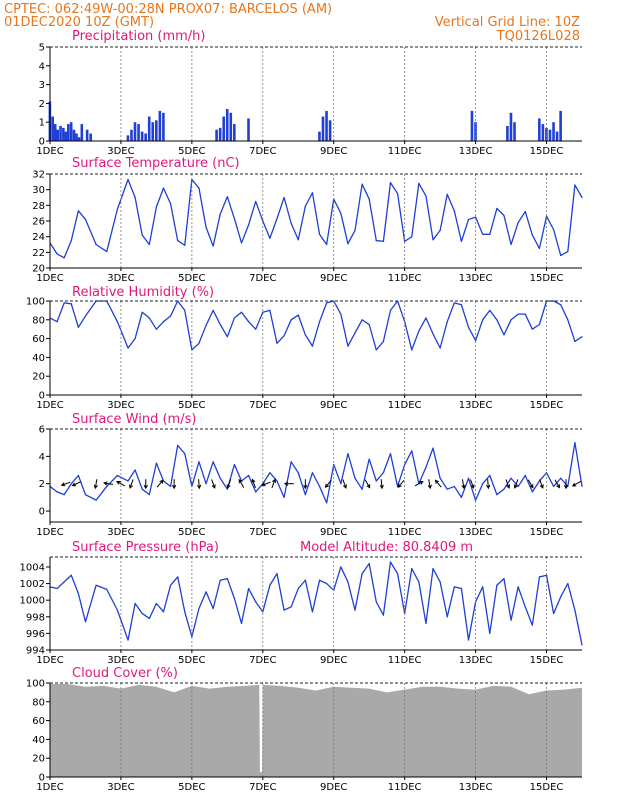 This screenshot has width=618, height=800. Describe the element at coordinates (42, 123) in the screenshot. I see `precipitation-ytick-label: 1` at that location.